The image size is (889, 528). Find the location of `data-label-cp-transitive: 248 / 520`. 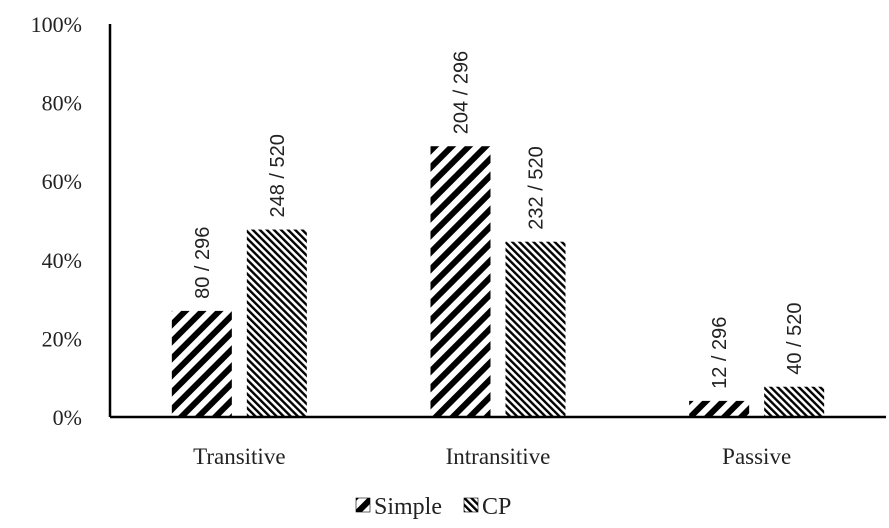

data-label-cp-transitive: 248 / 520 is located at coordinates (278, 175).